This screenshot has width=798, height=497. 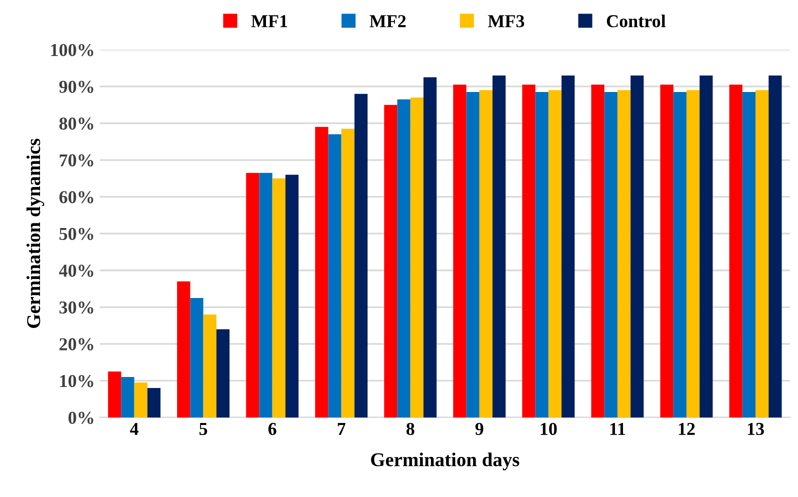 What do you see at coordinates (410, 429) in the screenshot?
I see `x-tick-label: 8` at bounding box center [410, 429].